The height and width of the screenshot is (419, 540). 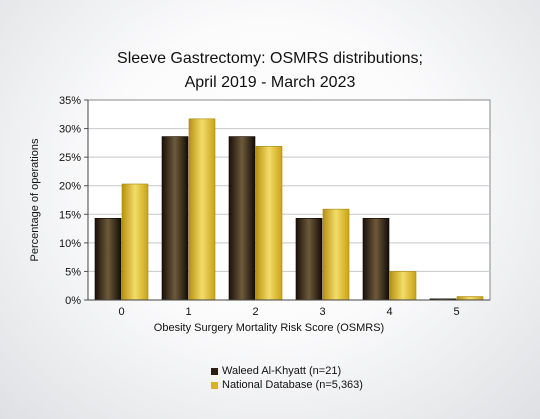 What do you see at coordinates (73, 272) in the screenshot?
I see `y-tick-label: 5%` at bounding box center [73, 272].